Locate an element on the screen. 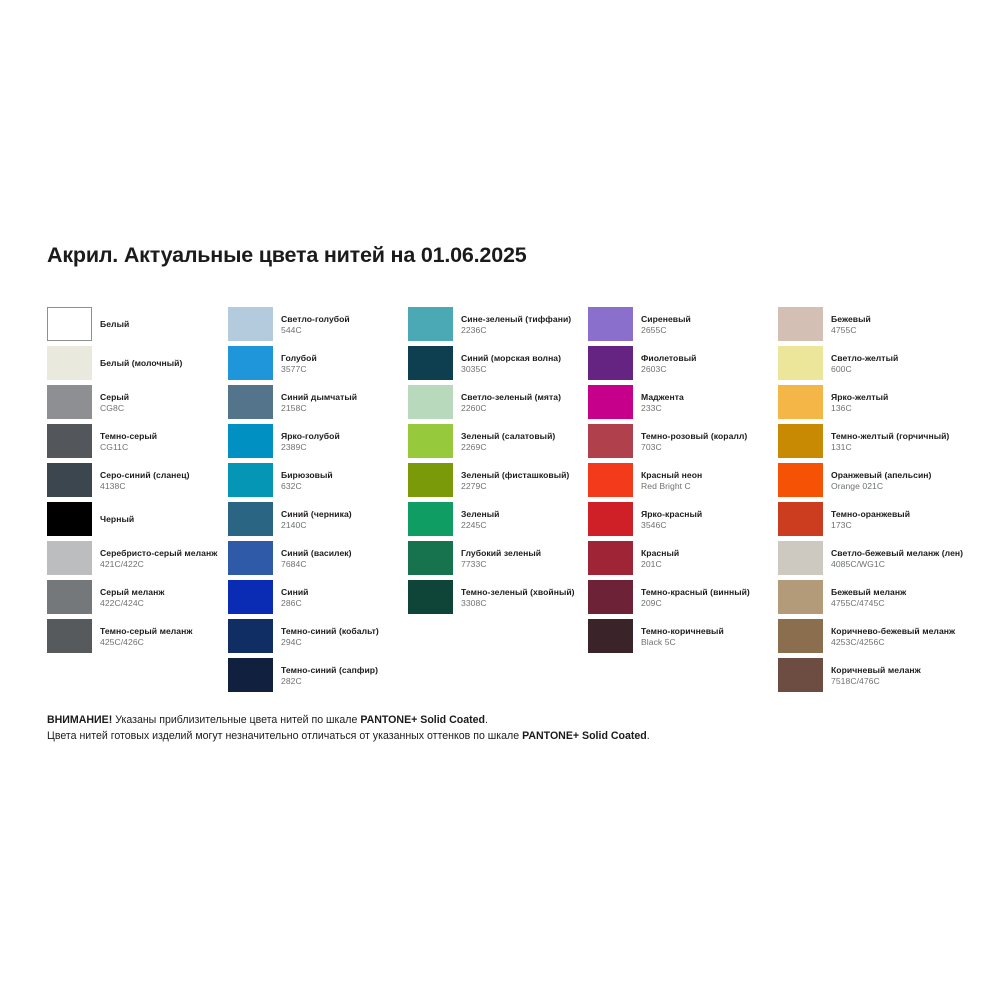 The height and width of the screenshot is (1000, 1000). color-swatch-row: Темно-синий (кобальт) 294C is located at coordinates (358, 638).